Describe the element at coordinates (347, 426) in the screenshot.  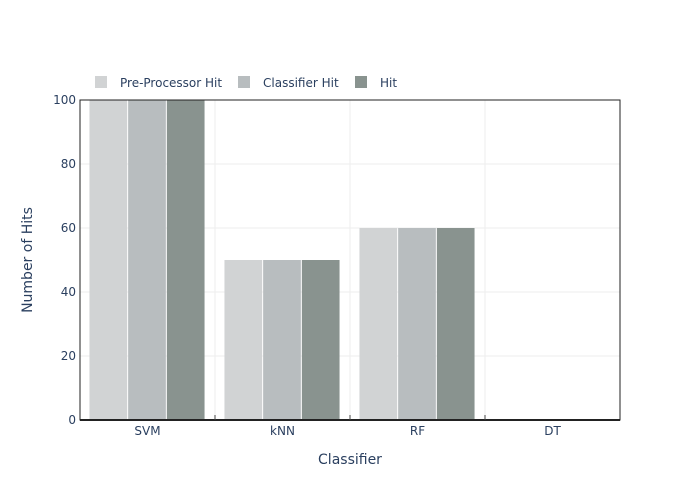
I see `x-ticks: SVM kNN RF DT` at that location.